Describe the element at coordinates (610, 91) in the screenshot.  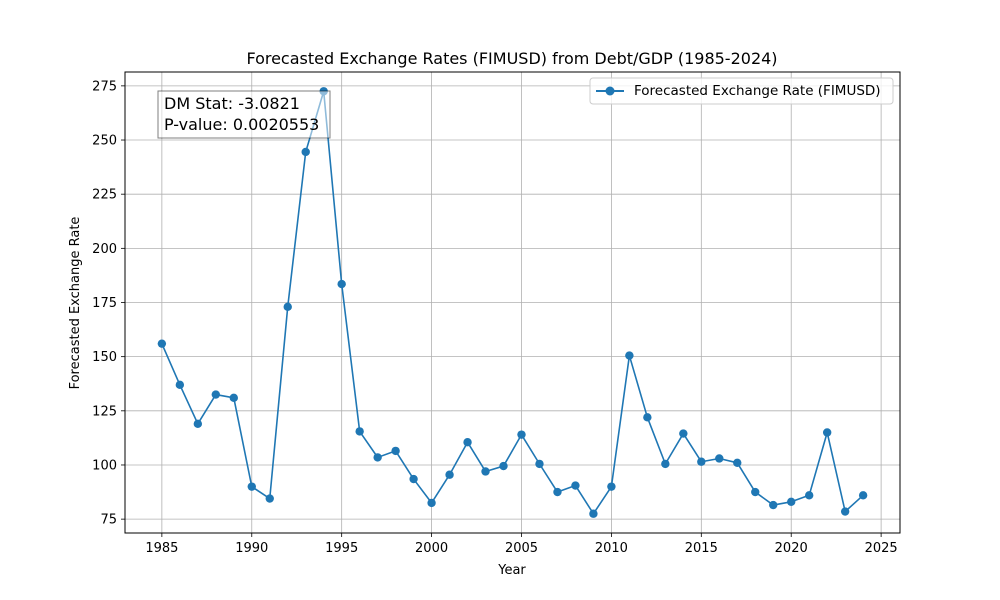
I see `legend-marker-swatch` at that location.